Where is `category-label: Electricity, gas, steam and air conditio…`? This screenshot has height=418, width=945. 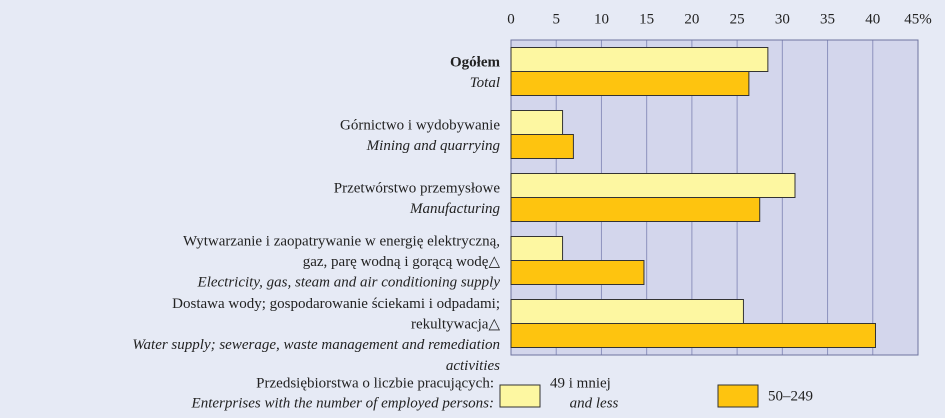 category-label: Electricity, gas, steam and air conditio… is located at coordinates (349, 283).